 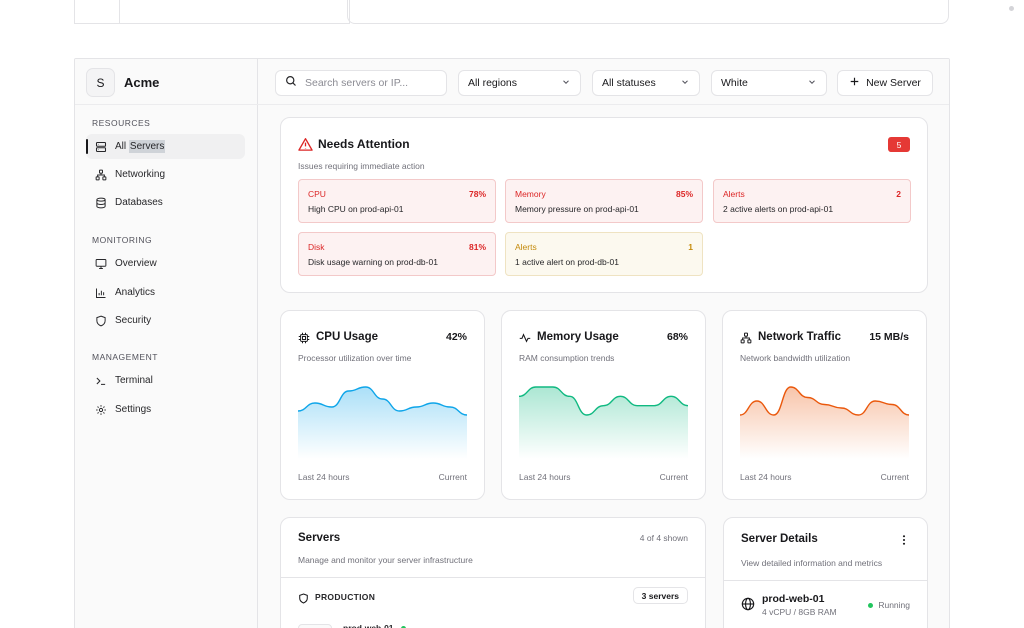 What do you see at coordinates (889, 337) in the screenshot?
I see `metric-value: 15 MB/s` at bounding box center [889, 337].